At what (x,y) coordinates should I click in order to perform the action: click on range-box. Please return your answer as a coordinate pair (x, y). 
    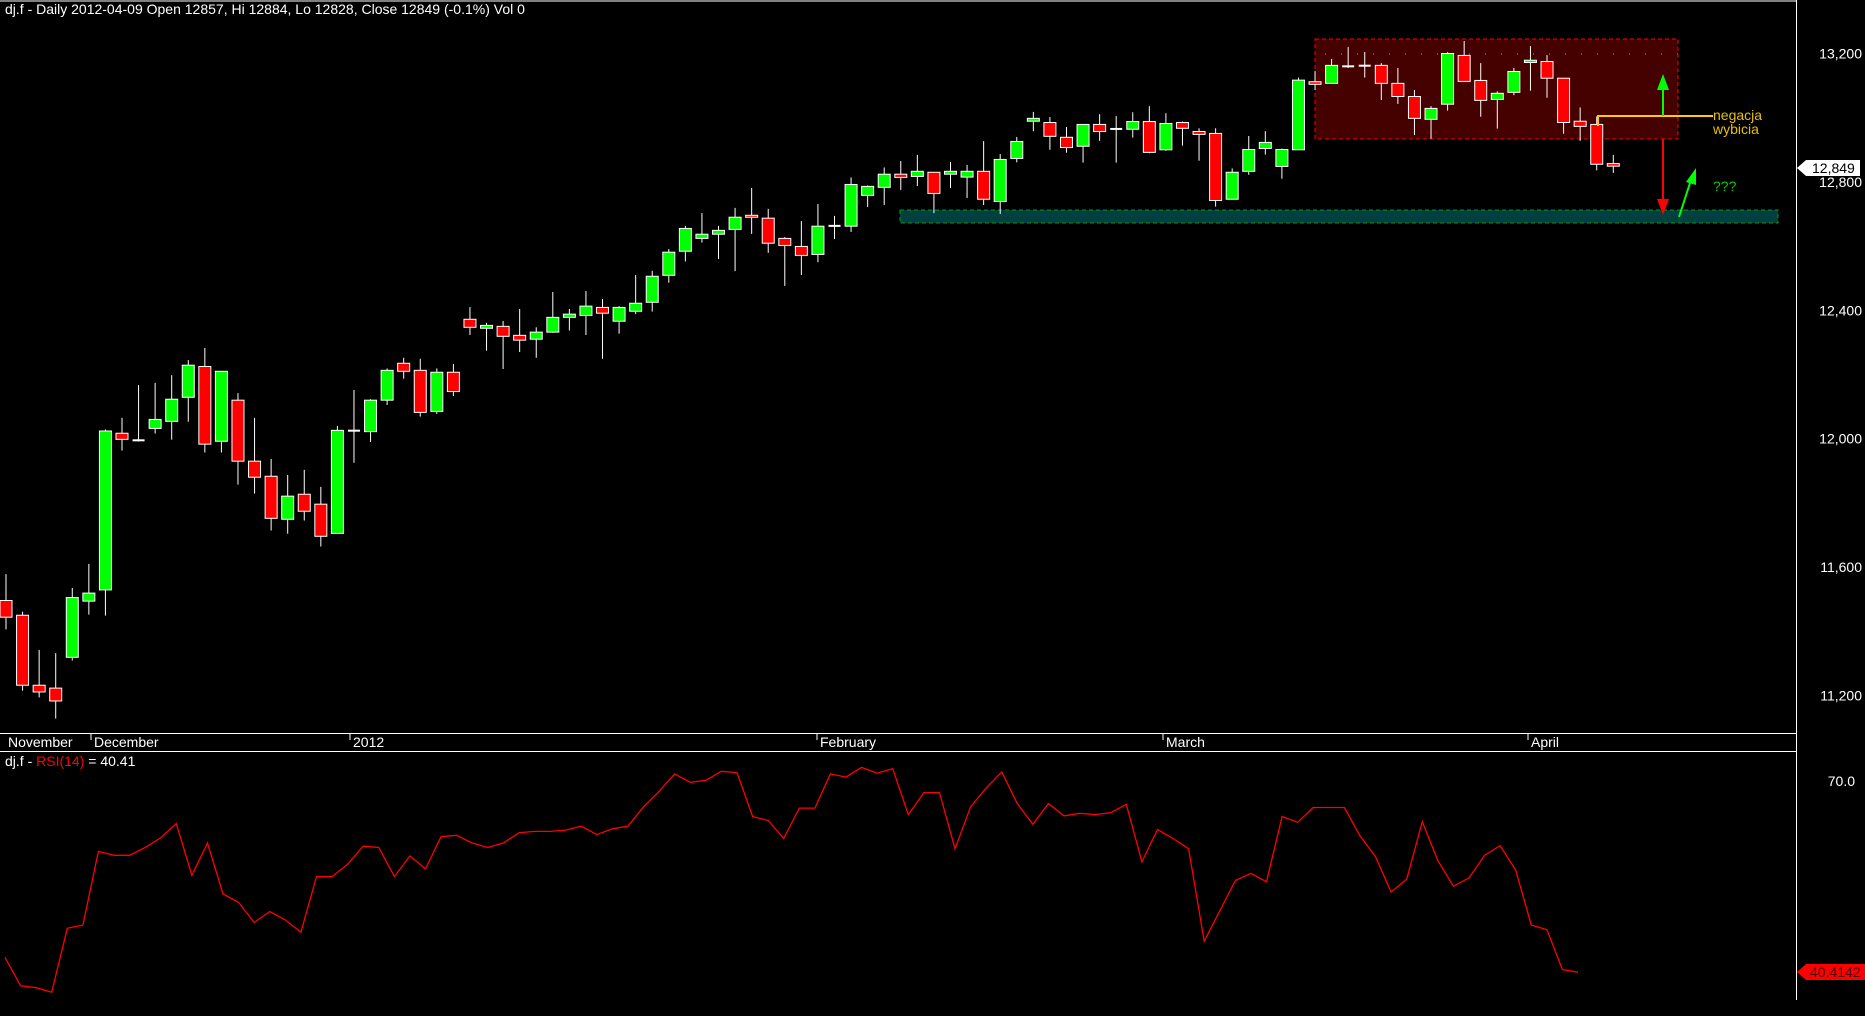
    Looking at the image, I should click on (1496, 89).